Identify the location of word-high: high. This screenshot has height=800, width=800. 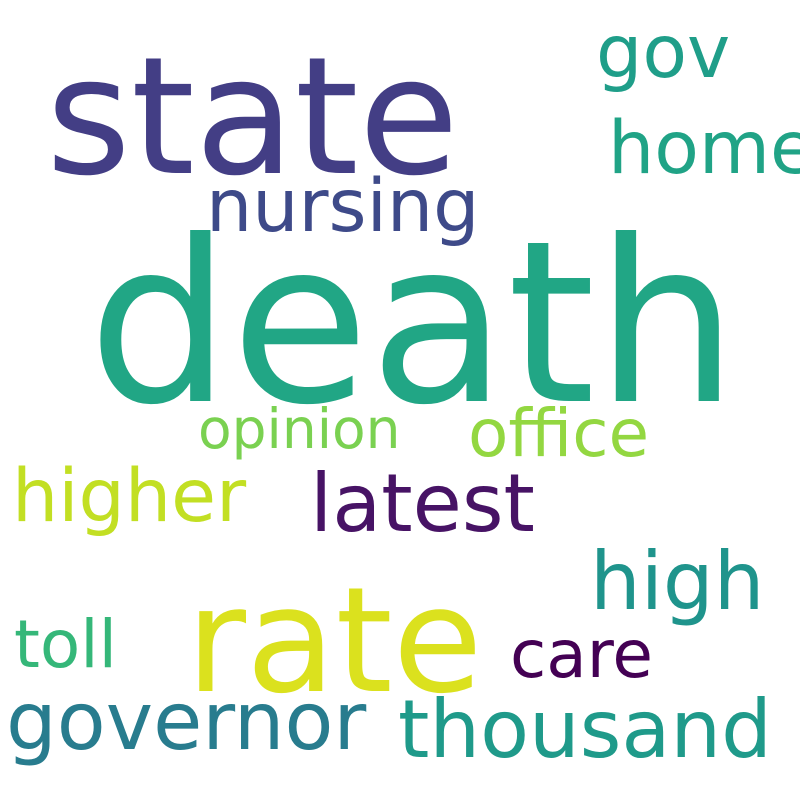
(677, 581).